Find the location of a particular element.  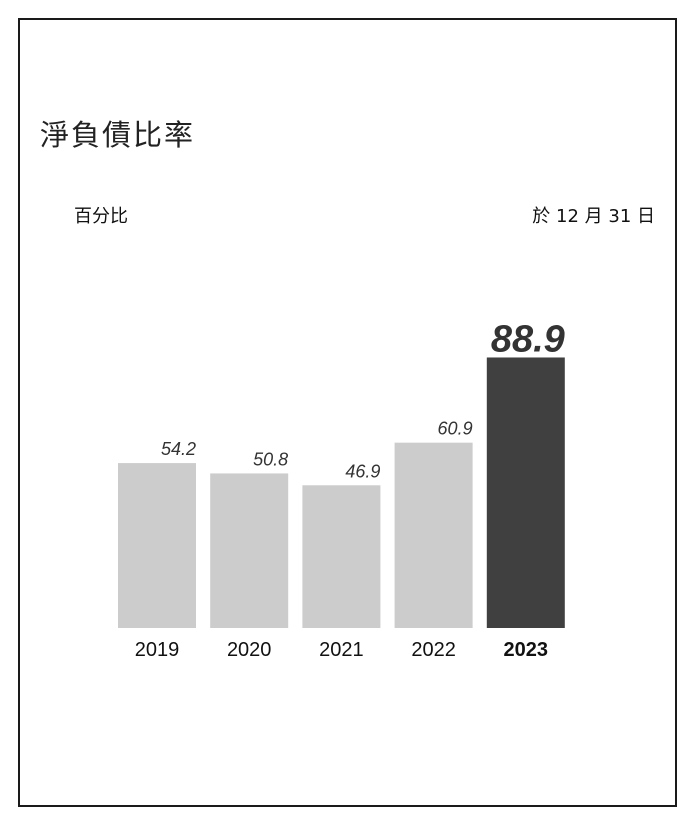

date-label: 於 12 月 31 日 is located at coordinates (593, 216).